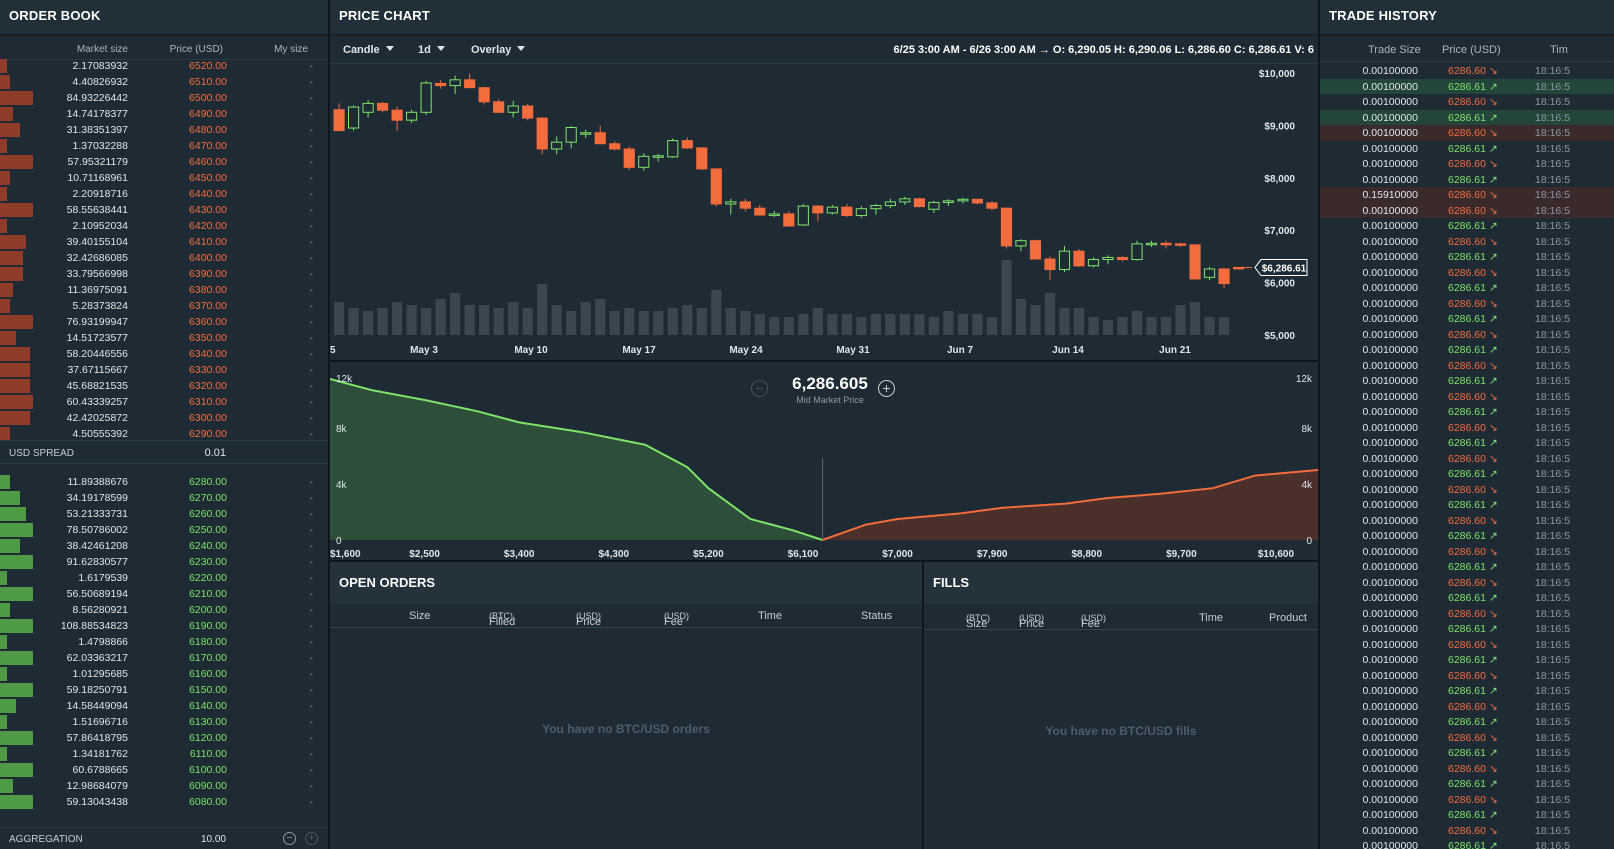  Describe the element at coordinates (164, 402) in the screenshot. I see `ask-row: 60.43339257 6310.00 -` at that location.